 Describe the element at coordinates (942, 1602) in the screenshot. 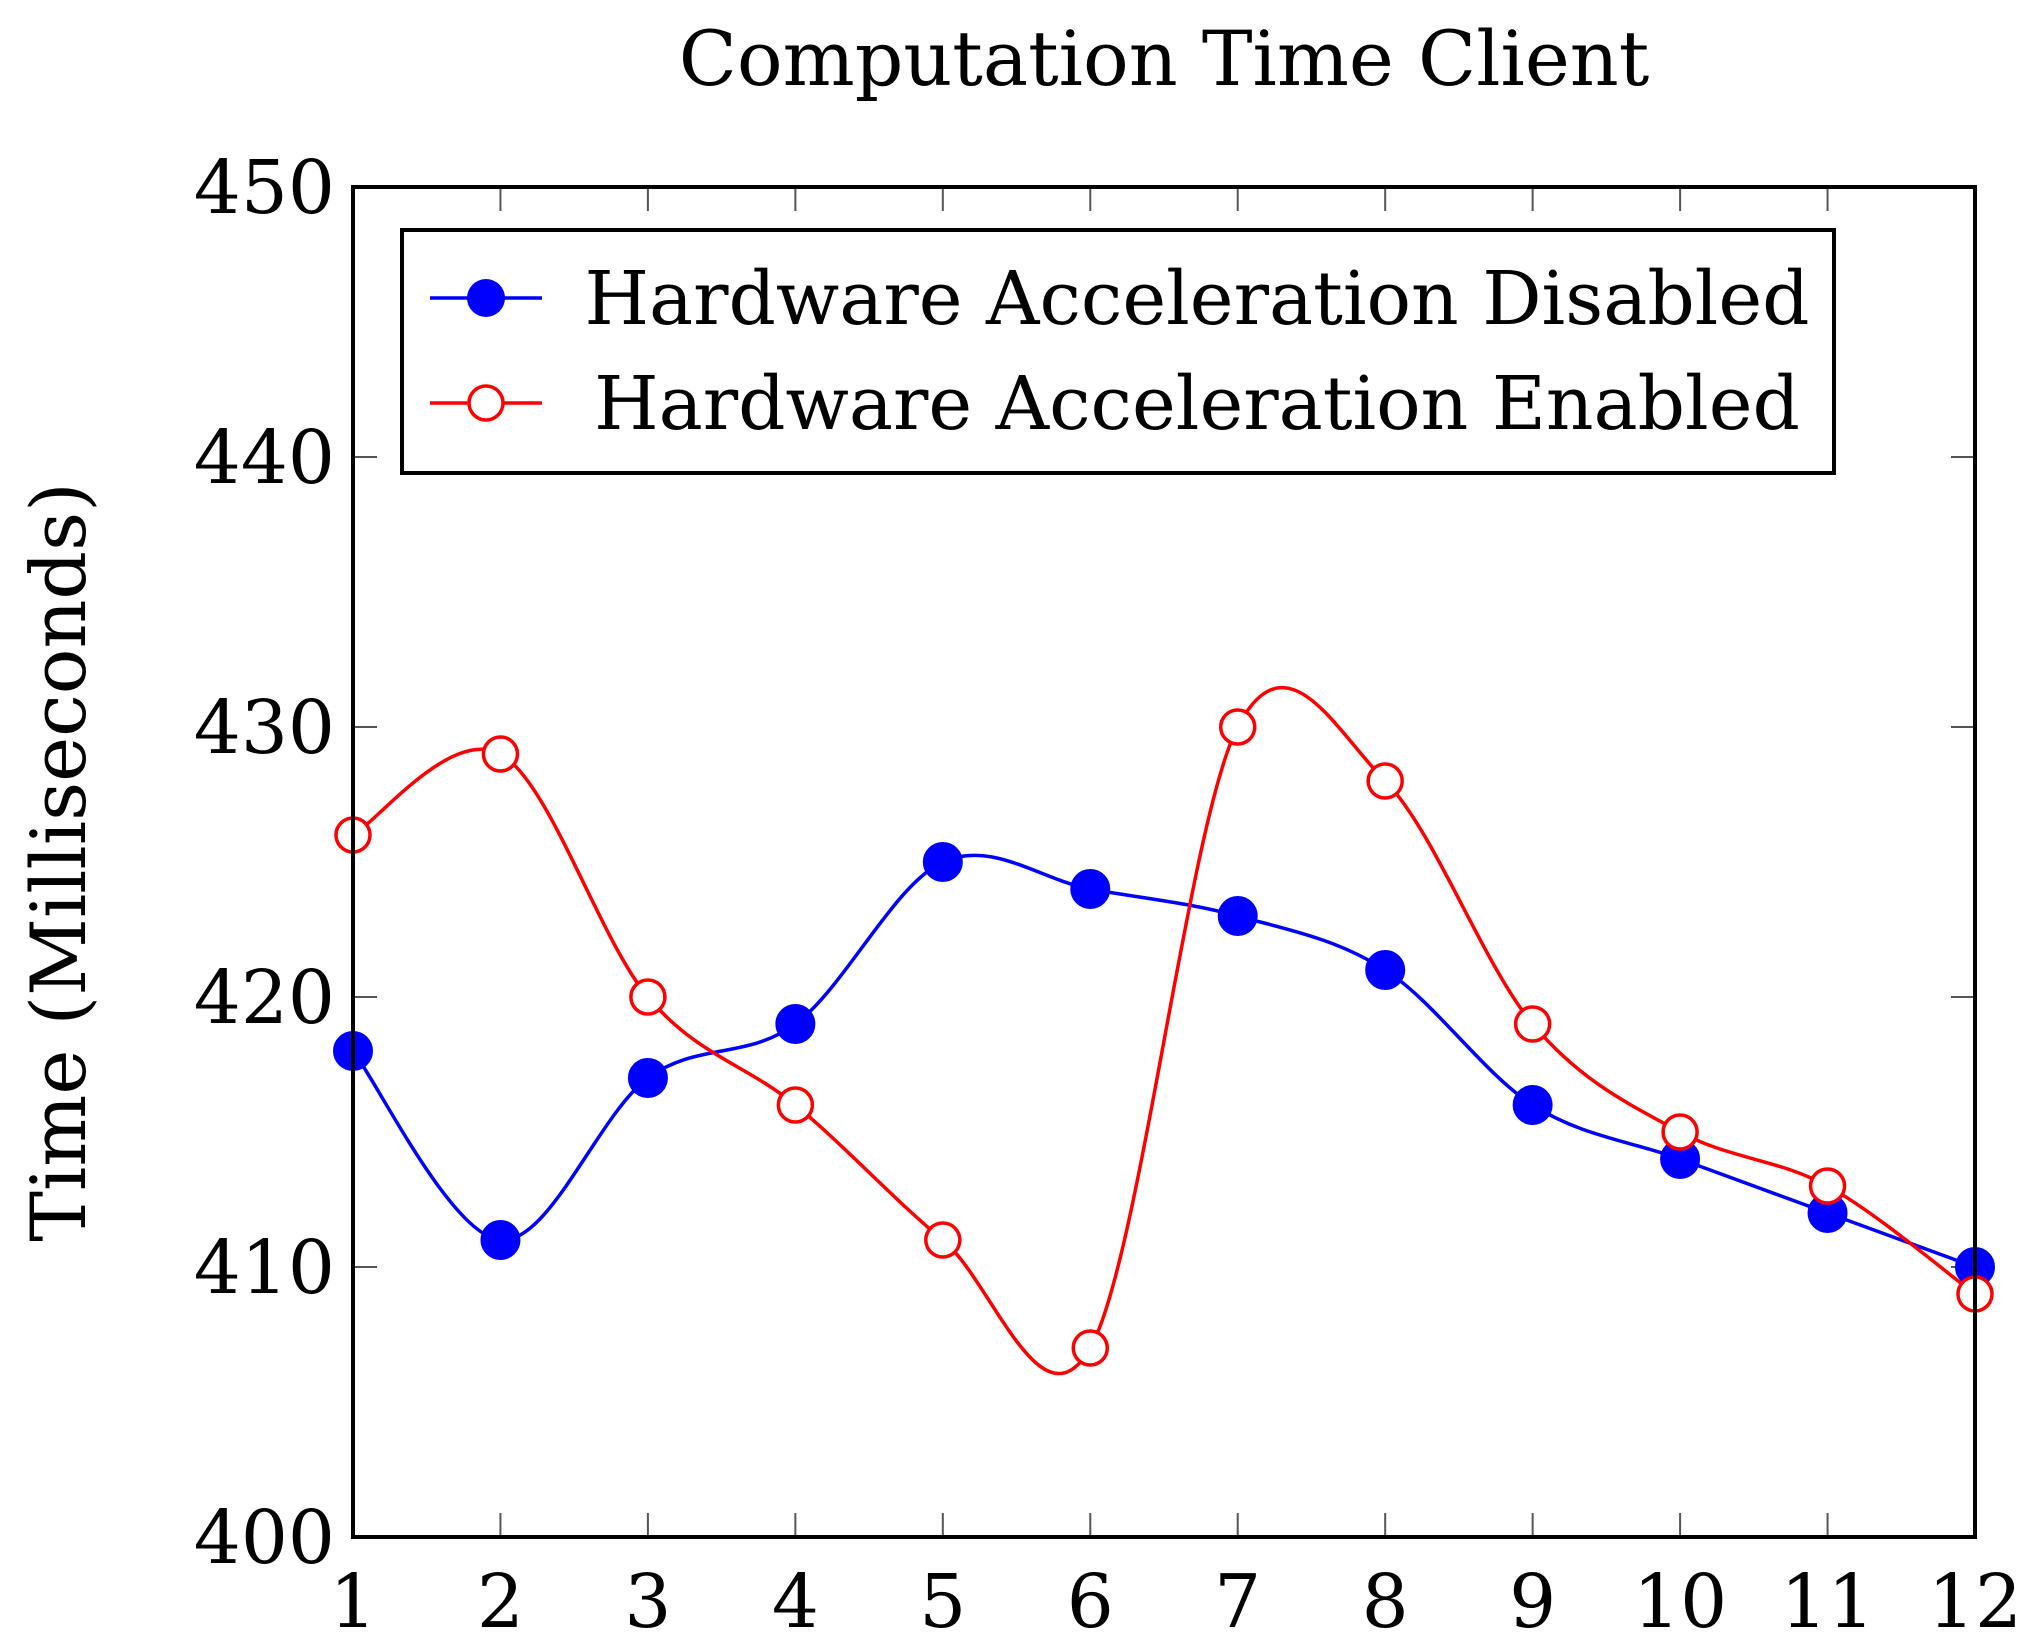

I see `x-tick-label: 5` at that location.